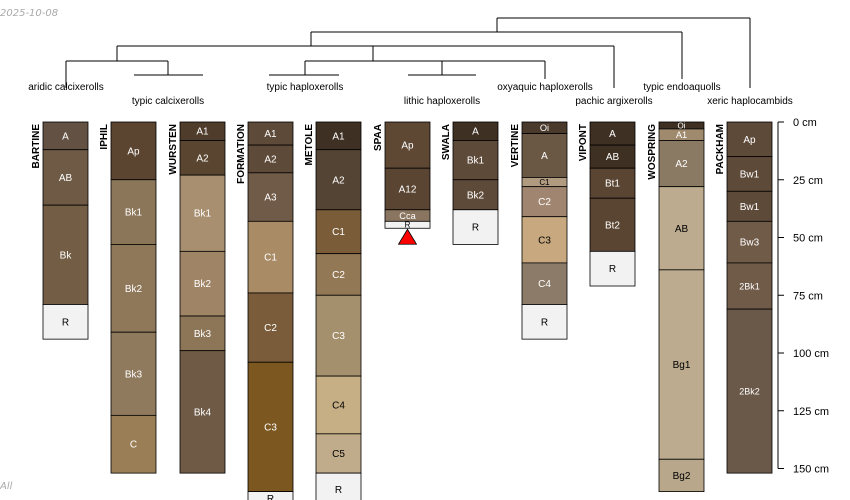 The height and width of the screenshot is (500, 850). What do you see at coordinates (6, 486) in the screenshot?
I see `corner-mark: All` at bounding box center [6, 486].